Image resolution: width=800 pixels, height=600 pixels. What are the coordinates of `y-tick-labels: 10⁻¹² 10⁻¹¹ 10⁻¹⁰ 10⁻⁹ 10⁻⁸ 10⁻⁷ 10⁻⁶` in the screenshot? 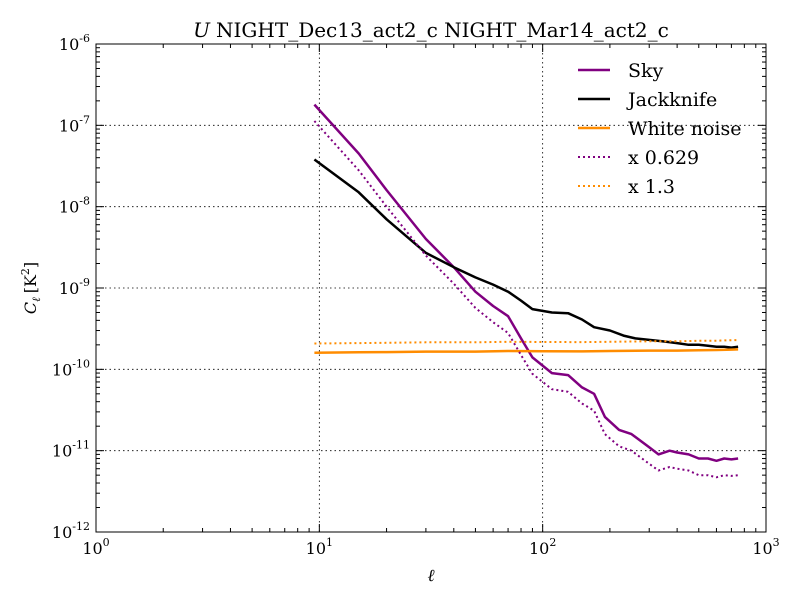 It's located at (71, 287).